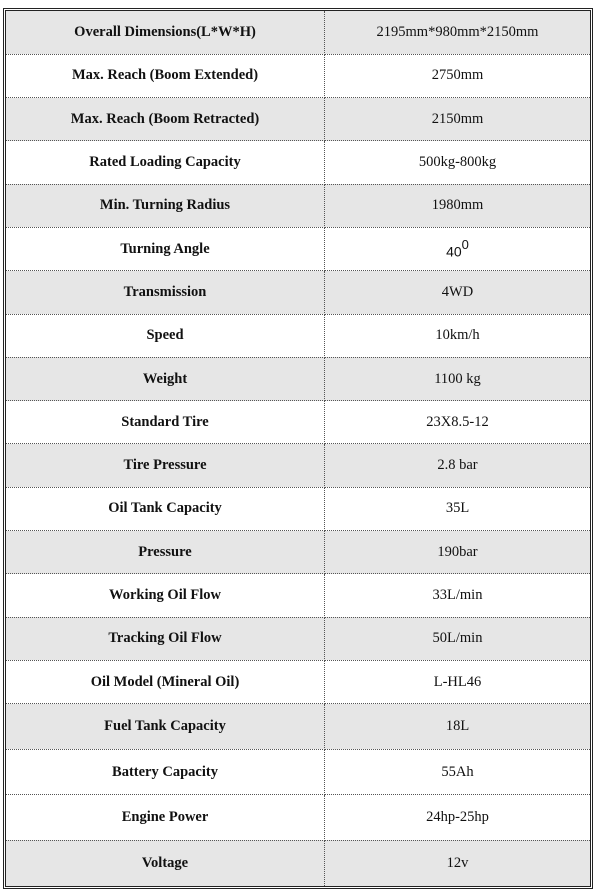 Image resolution: width=600 pixels, height=894 pixels. Describe the element at coordinates (457, 863) in the screenshot. I see `spec-value: 12v` at that location.